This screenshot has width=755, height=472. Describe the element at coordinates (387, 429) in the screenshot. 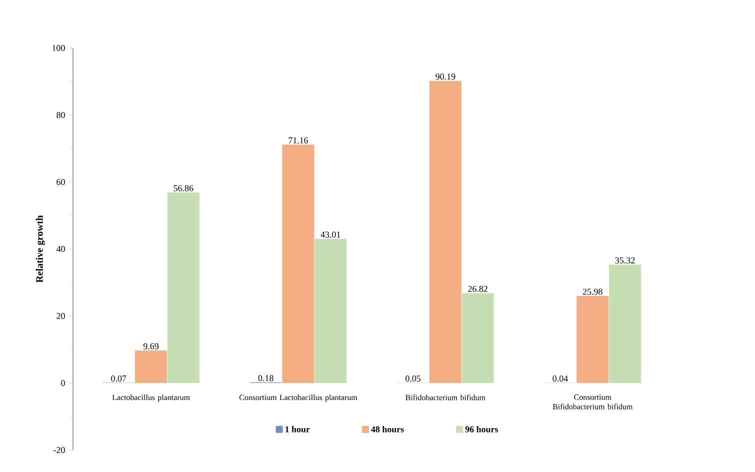

I see `legend-label: 48 hours` at that location.